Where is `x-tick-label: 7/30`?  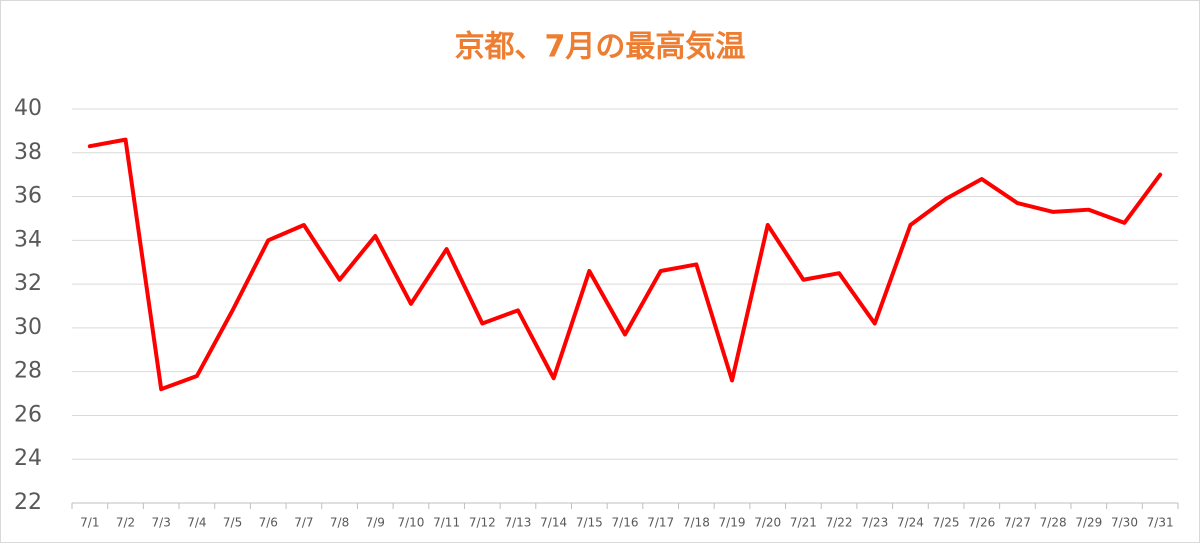
x-tick-label: 7/30 is located at coordinates (1124, 523).